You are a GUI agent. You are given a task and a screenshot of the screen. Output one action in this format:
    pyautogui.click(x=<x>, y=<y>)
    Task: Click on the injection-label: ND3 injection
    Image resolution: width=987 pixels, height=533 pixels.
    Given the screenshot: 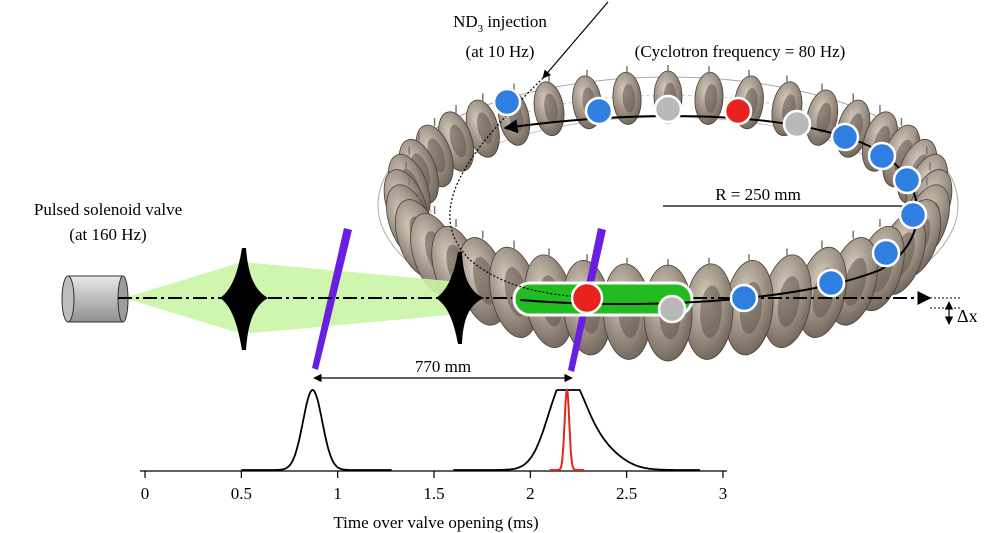 What is the action you would take?
    pyautogui.click(x=500, y=23)
    